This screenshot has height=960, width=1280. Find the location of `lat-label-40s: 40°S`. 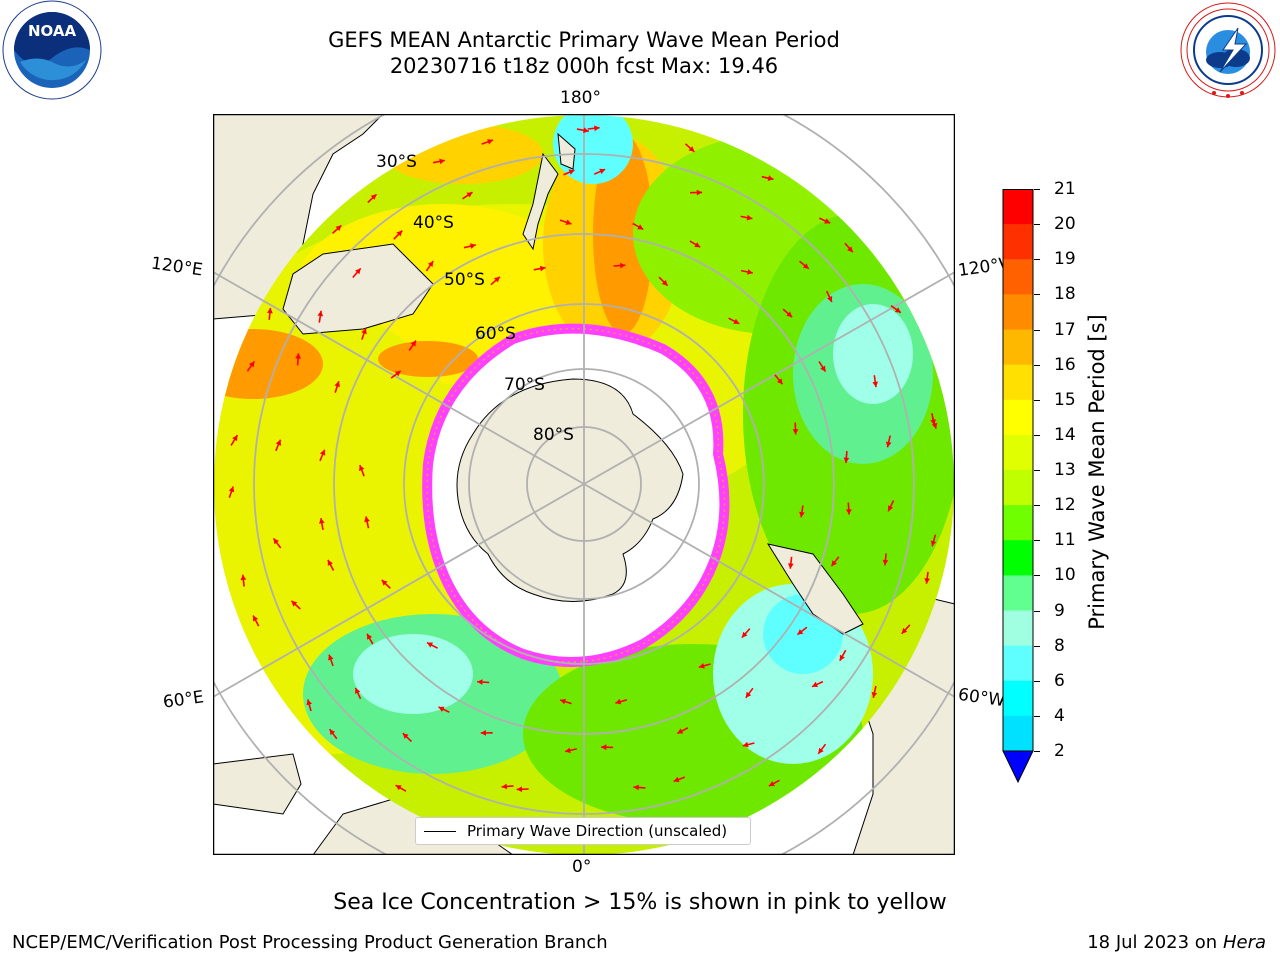

lat-label-40s: 40°S is located at coordinates (433, 223).